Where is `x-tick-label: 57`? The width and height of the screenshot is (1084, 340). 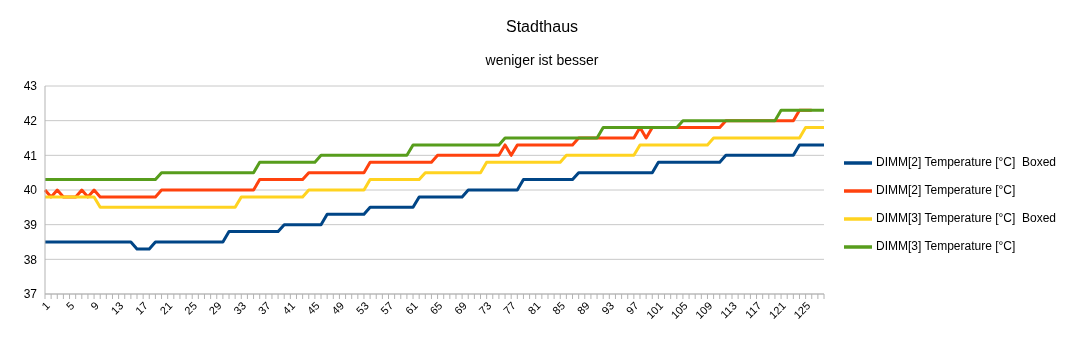 x-tick-label: 57 is located at coordinates (387, 308).